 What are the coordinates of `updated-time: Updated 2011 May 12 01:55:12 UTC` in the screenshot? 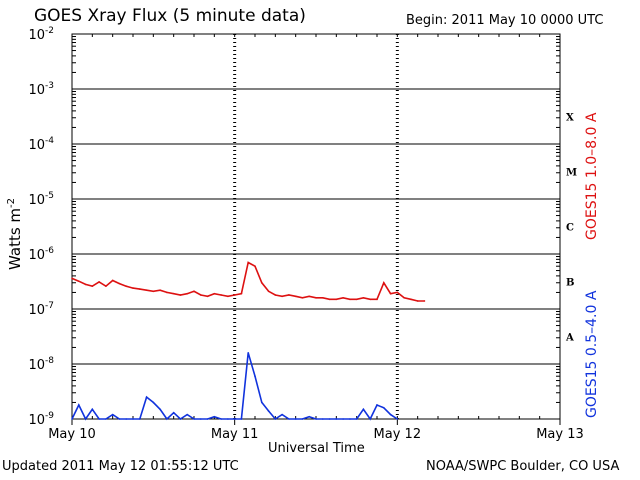 It's located at (120, 466).